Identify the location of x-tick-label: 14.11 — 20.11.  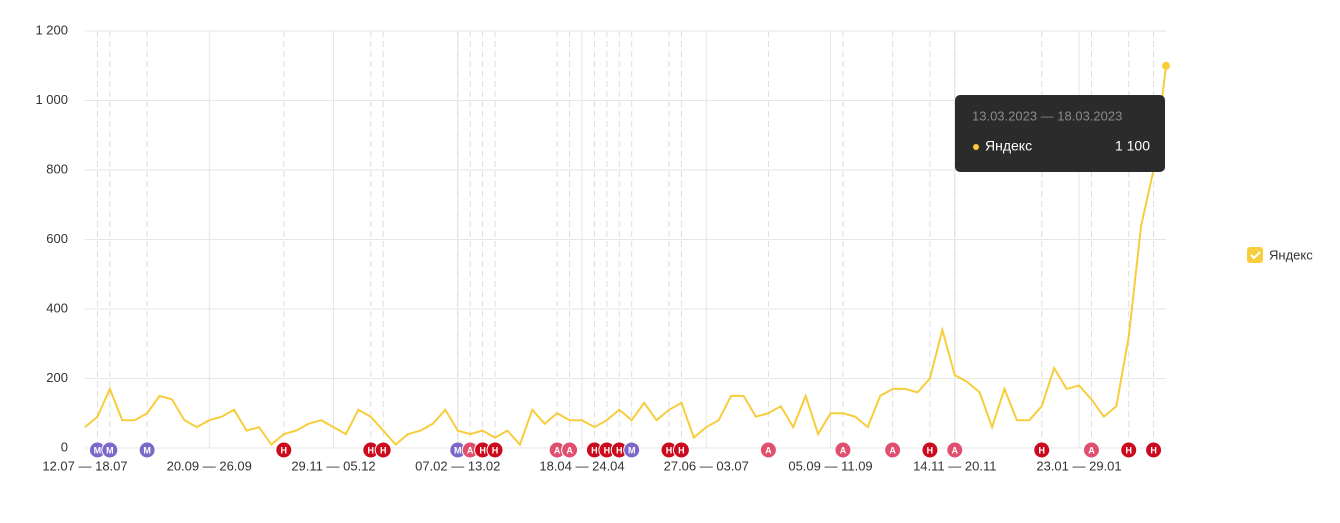
(954, 465).